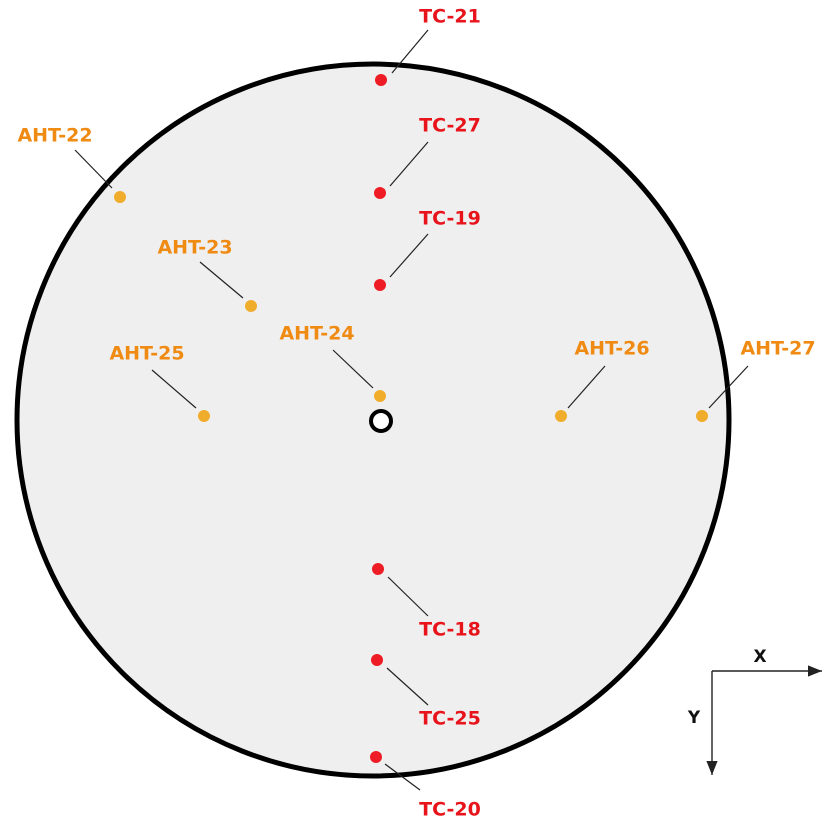 Image resolution: width=826 pixels, height=823 pixels. What do you see at coordinates (146, 354) in the screenshot?
I see `sensor-label: AHT-25` at bounding box center [146, 354].